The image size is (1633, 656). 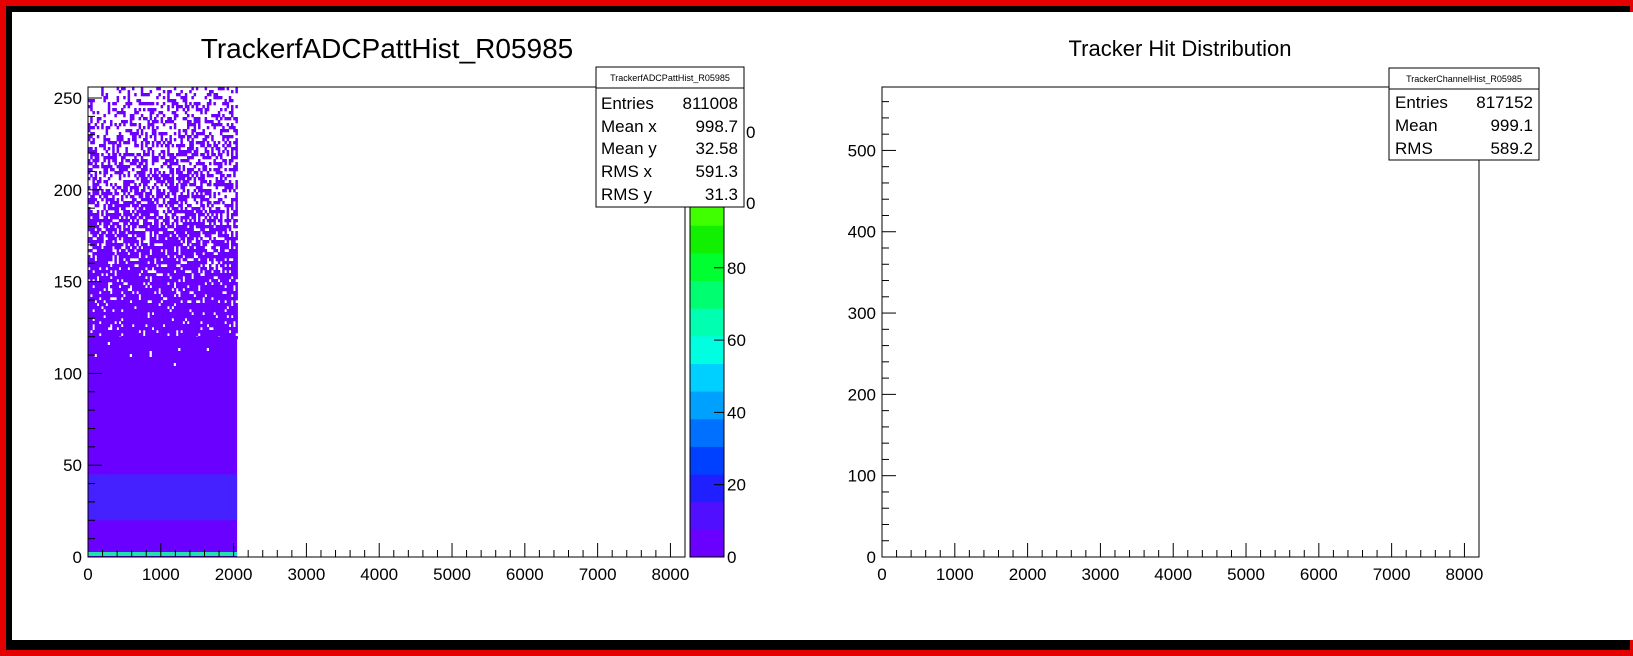 I want to click on right-stats-name: TrackerChannelHist_R05985, so click(x=1464, y=79).